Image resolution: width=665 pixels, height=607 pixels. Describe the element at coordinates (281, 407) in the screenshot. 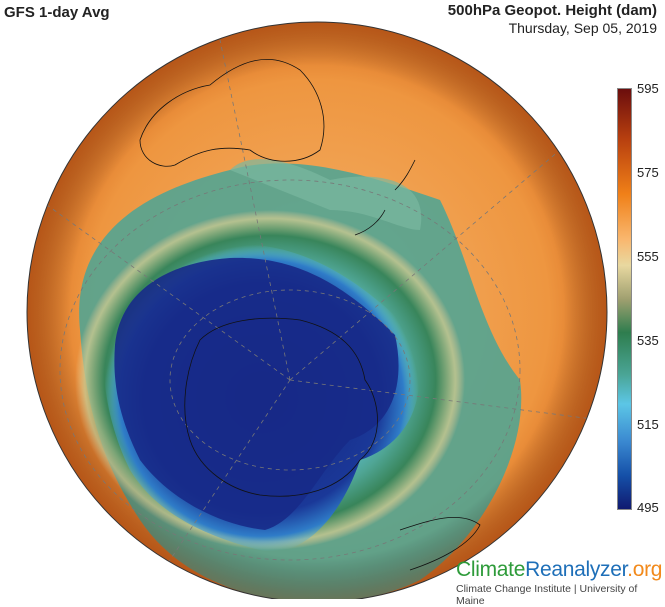

I see `antarctica-outline` at that location.